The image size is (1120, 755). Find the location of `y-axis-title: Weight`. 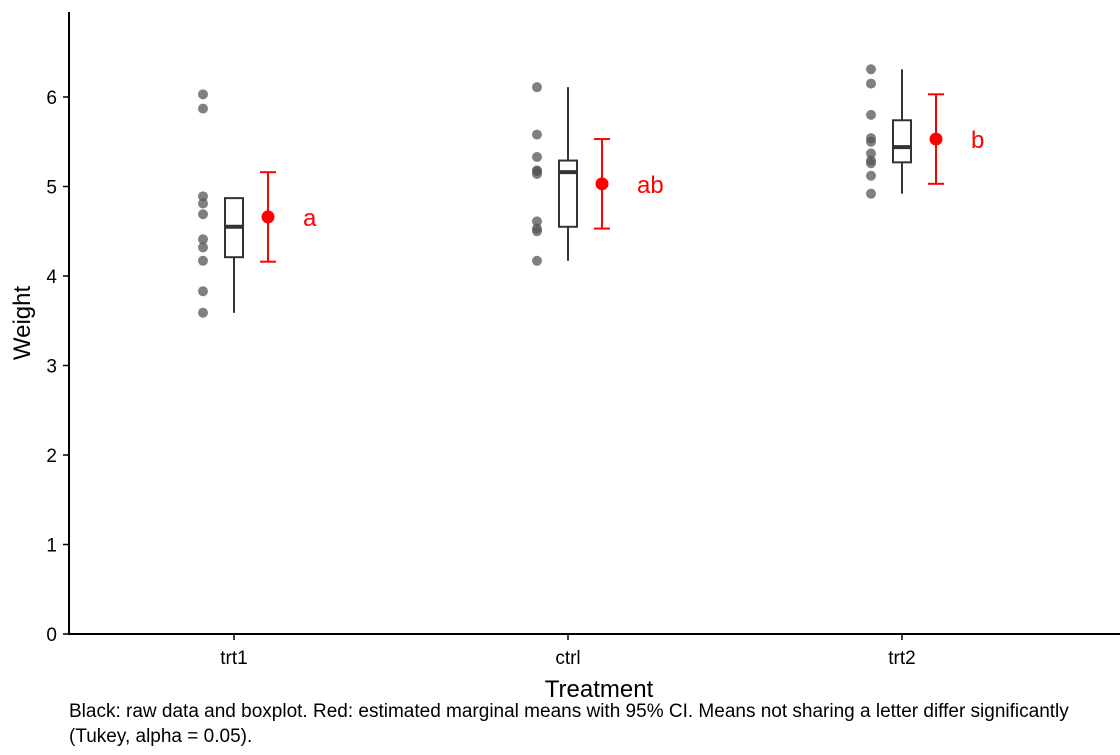

y-axis-title: Weight is located at coordinates (22, 323).